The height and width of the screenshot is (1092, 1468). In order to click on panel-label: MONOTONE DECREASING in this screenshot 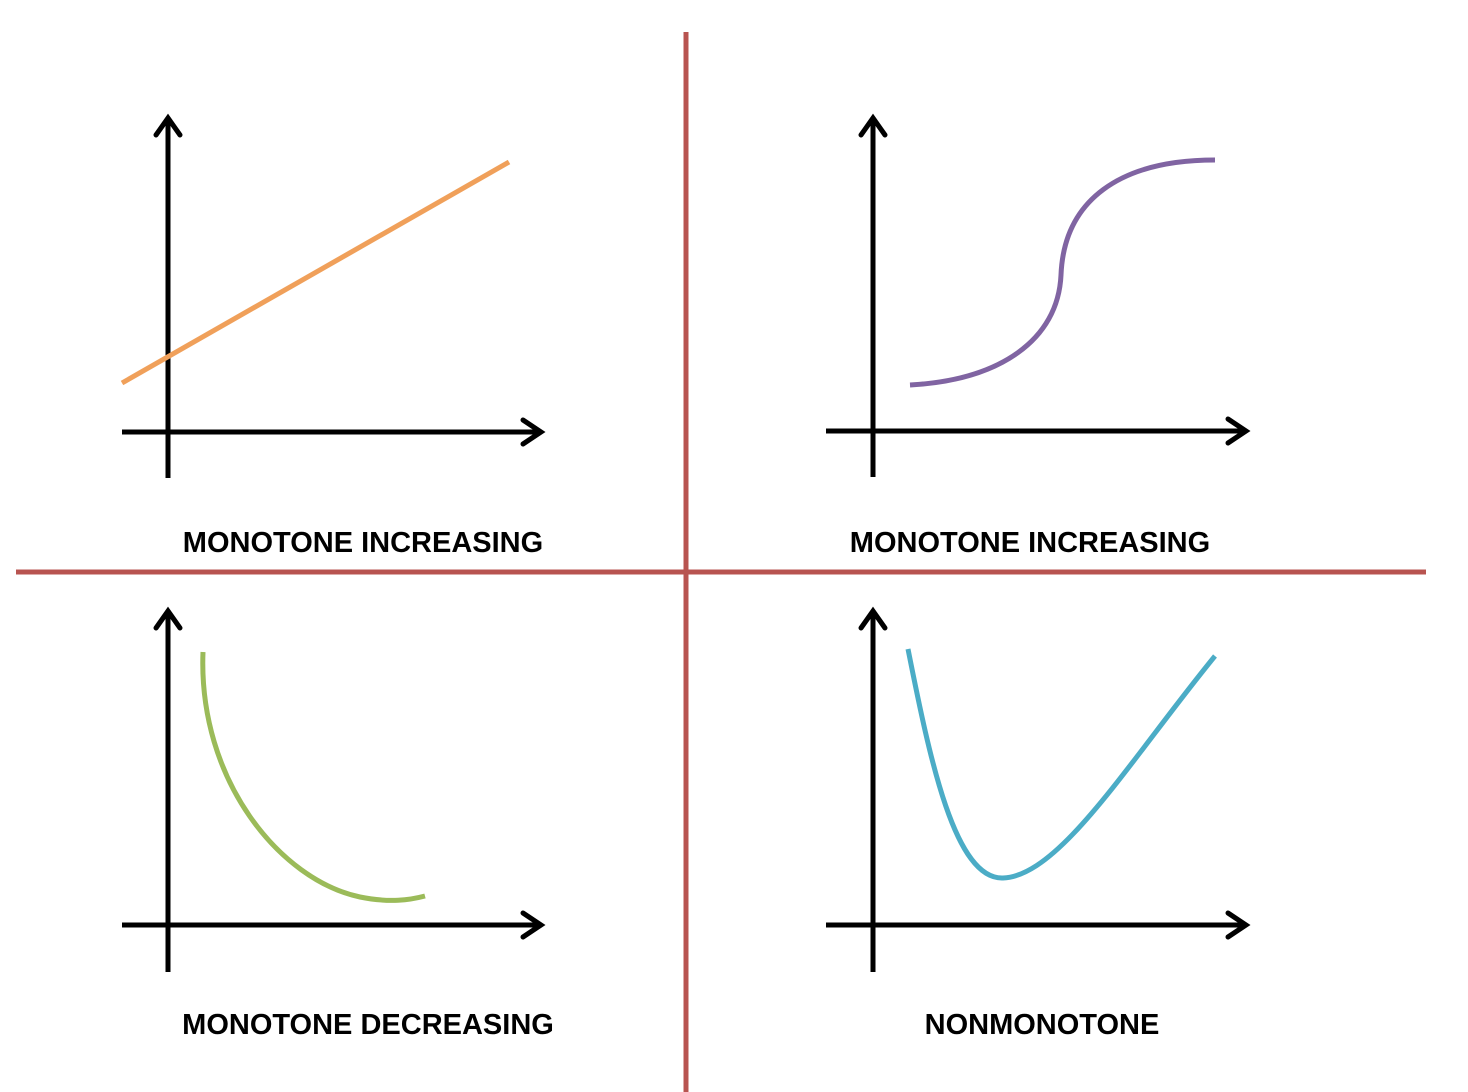, I will do `click(368, 1025)`.